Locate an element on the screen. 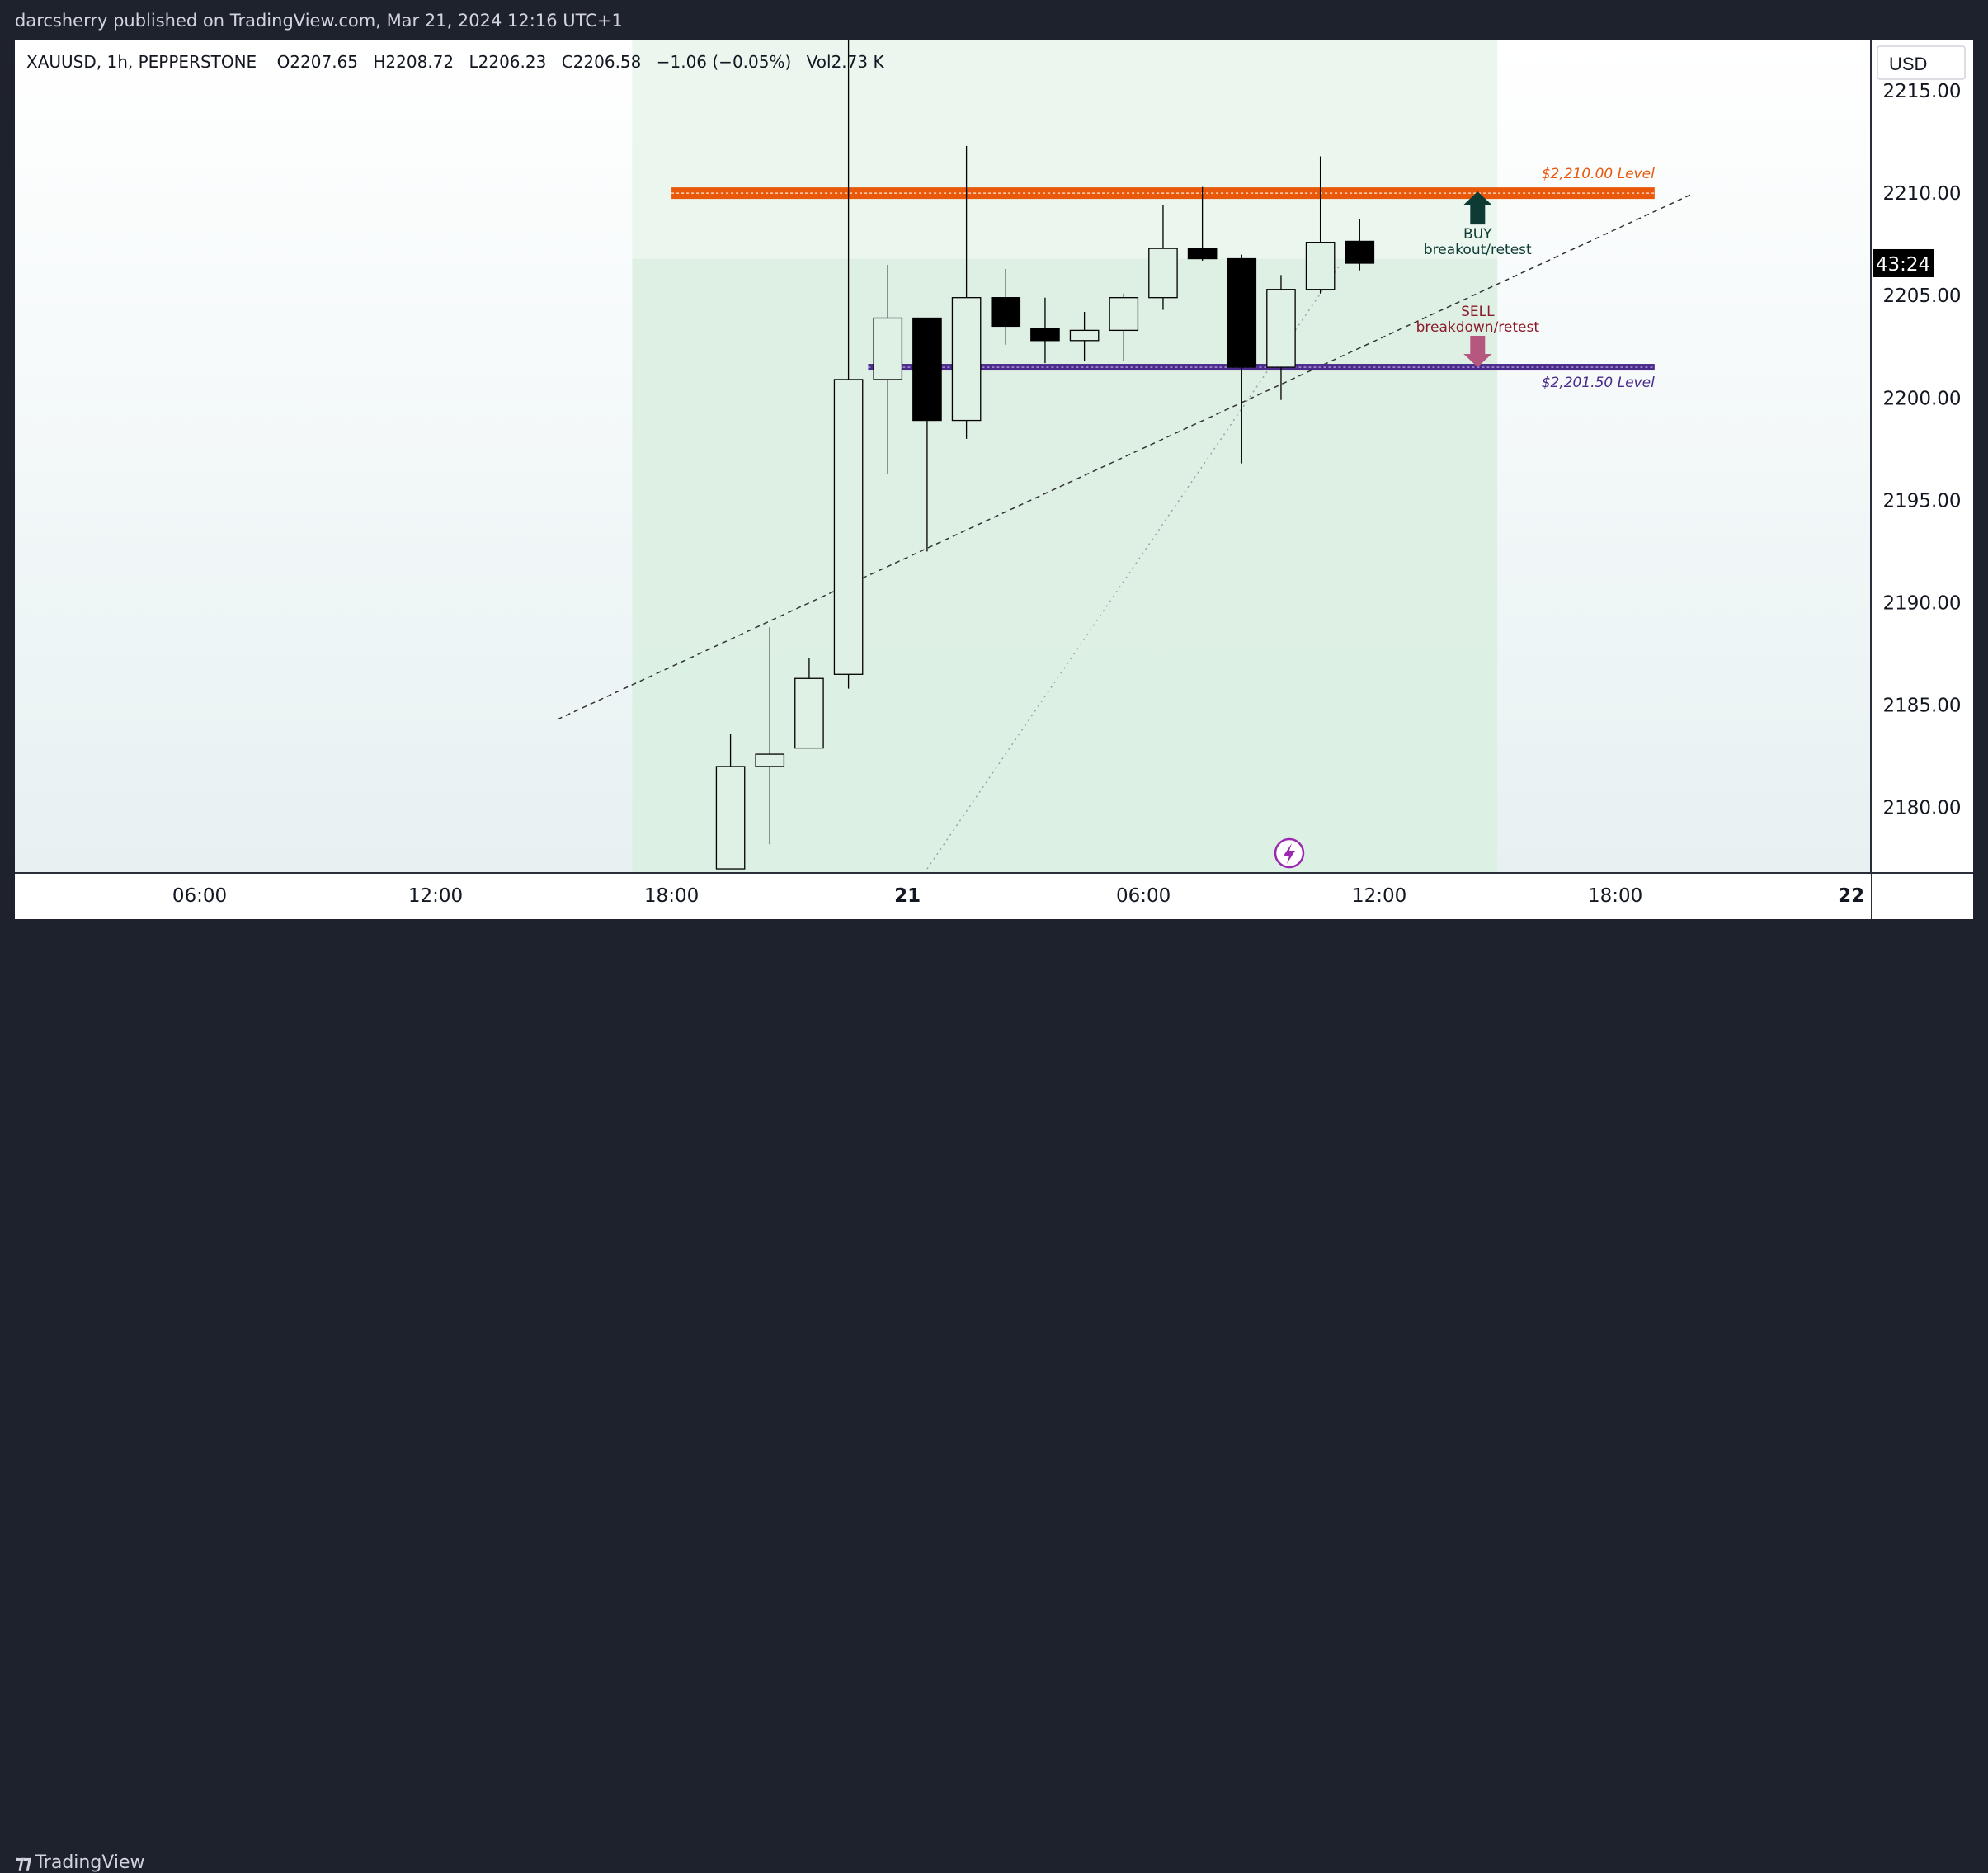 The image size is (1988, 1873). legend-symbol: XAUUSD, 1h, PEPPERSTONE is located at coordinates (141, 62).